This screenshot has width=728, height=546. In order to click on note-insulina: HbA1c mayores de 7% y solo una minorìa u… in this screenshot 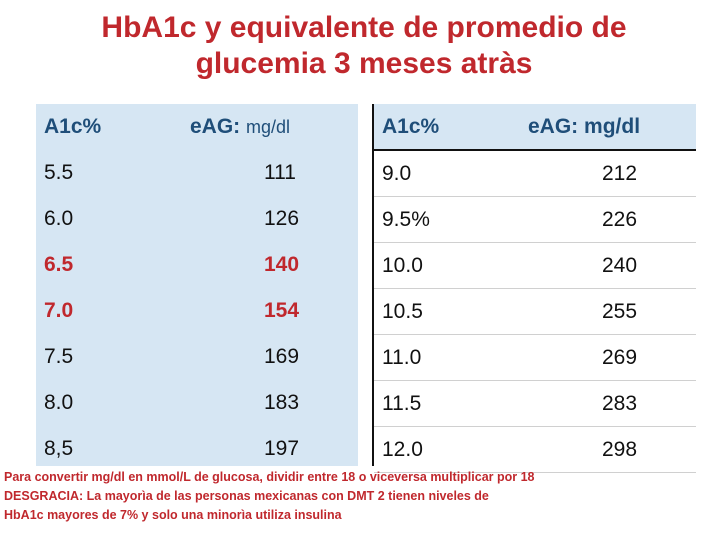, I will do `click(173, 515)`.